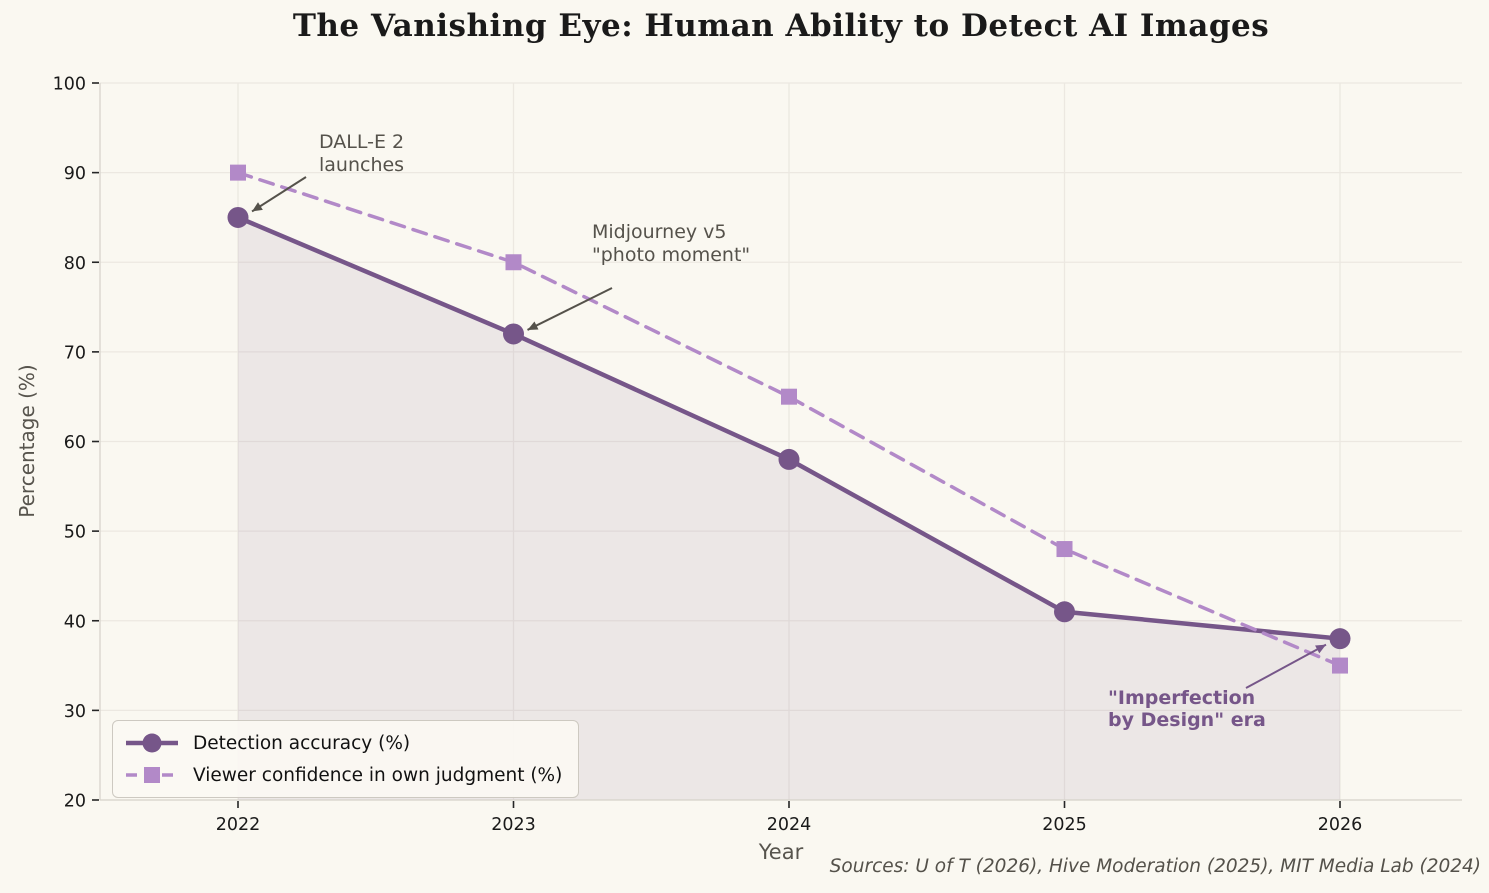  Describe the element at coordinates (1340, 825) in the screenshot. I see `x-tick-label: 2026` at that location.